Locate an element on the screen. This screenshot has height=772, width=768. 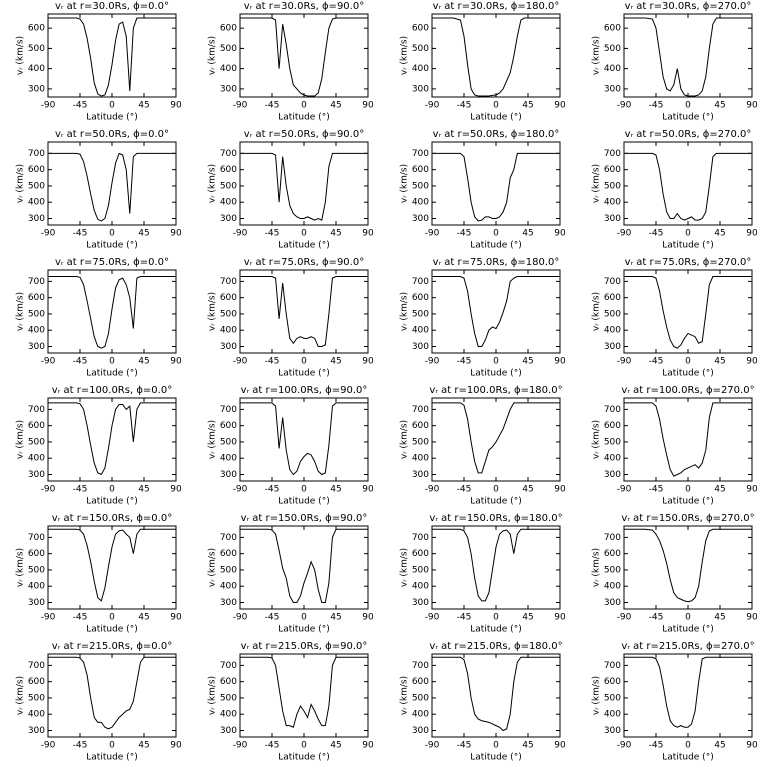
chart-title: vᵣ at r=50.0Rs, ϕ=90.0° is located at coordinates (304, 134).